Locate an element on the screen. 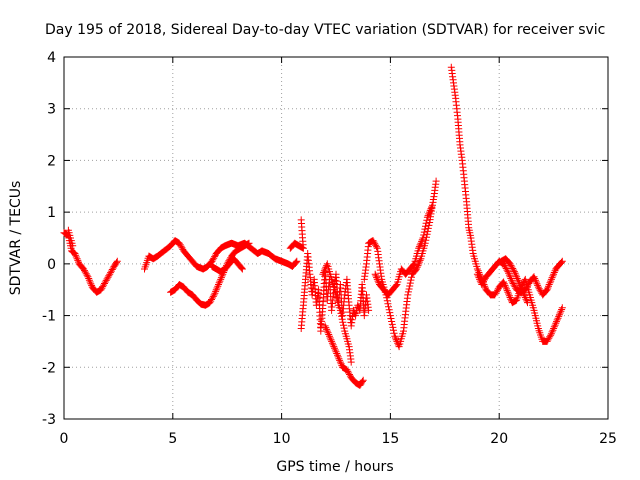  x-tick-label: 10 is located at coordinates (282, 439).